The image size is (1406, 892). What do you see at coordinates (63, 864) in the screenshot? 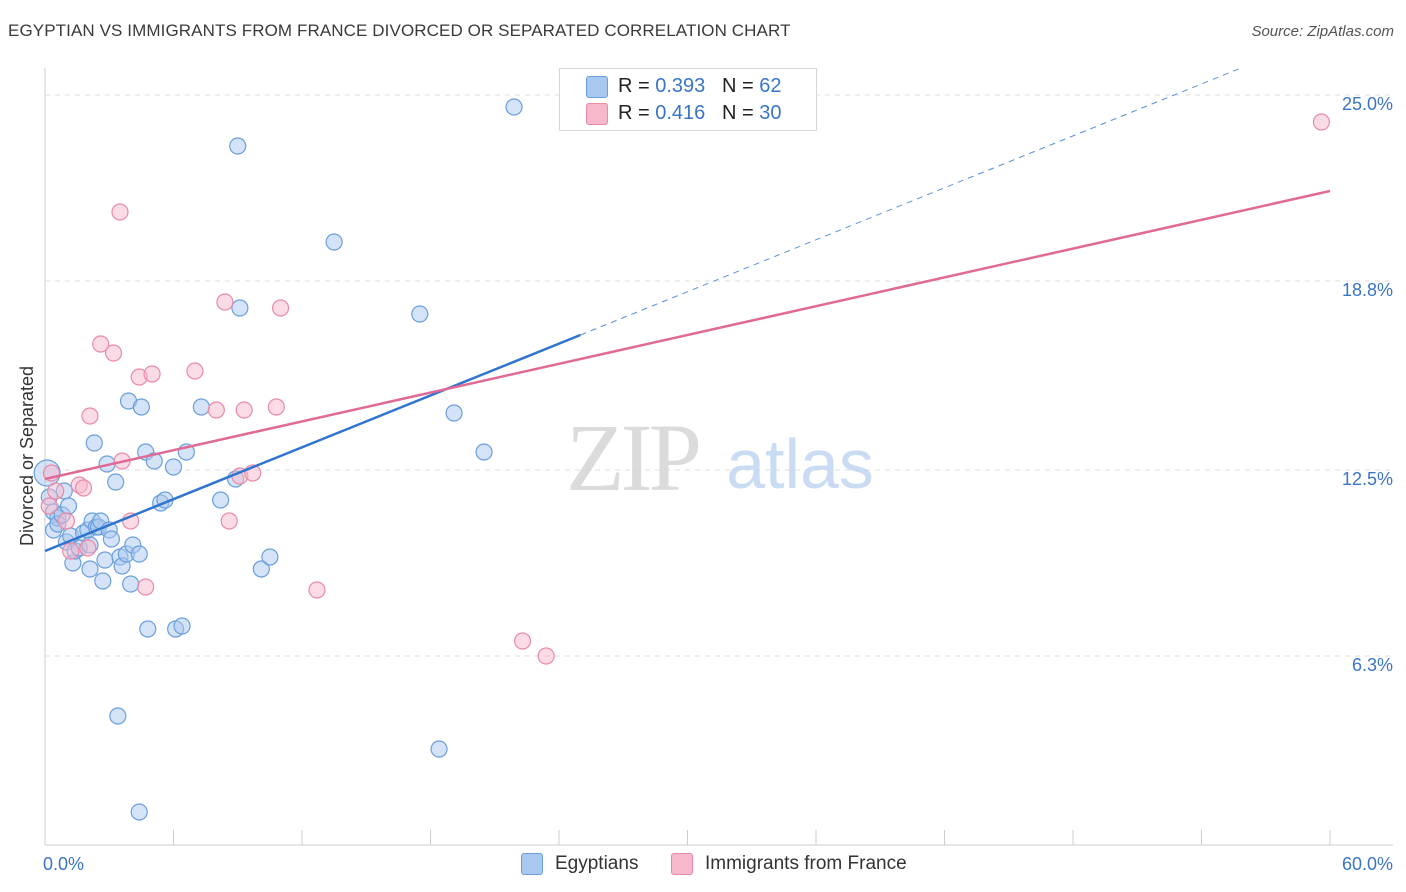
I see `x-tick-label: 0.0%` at bounding box center [63, 864].